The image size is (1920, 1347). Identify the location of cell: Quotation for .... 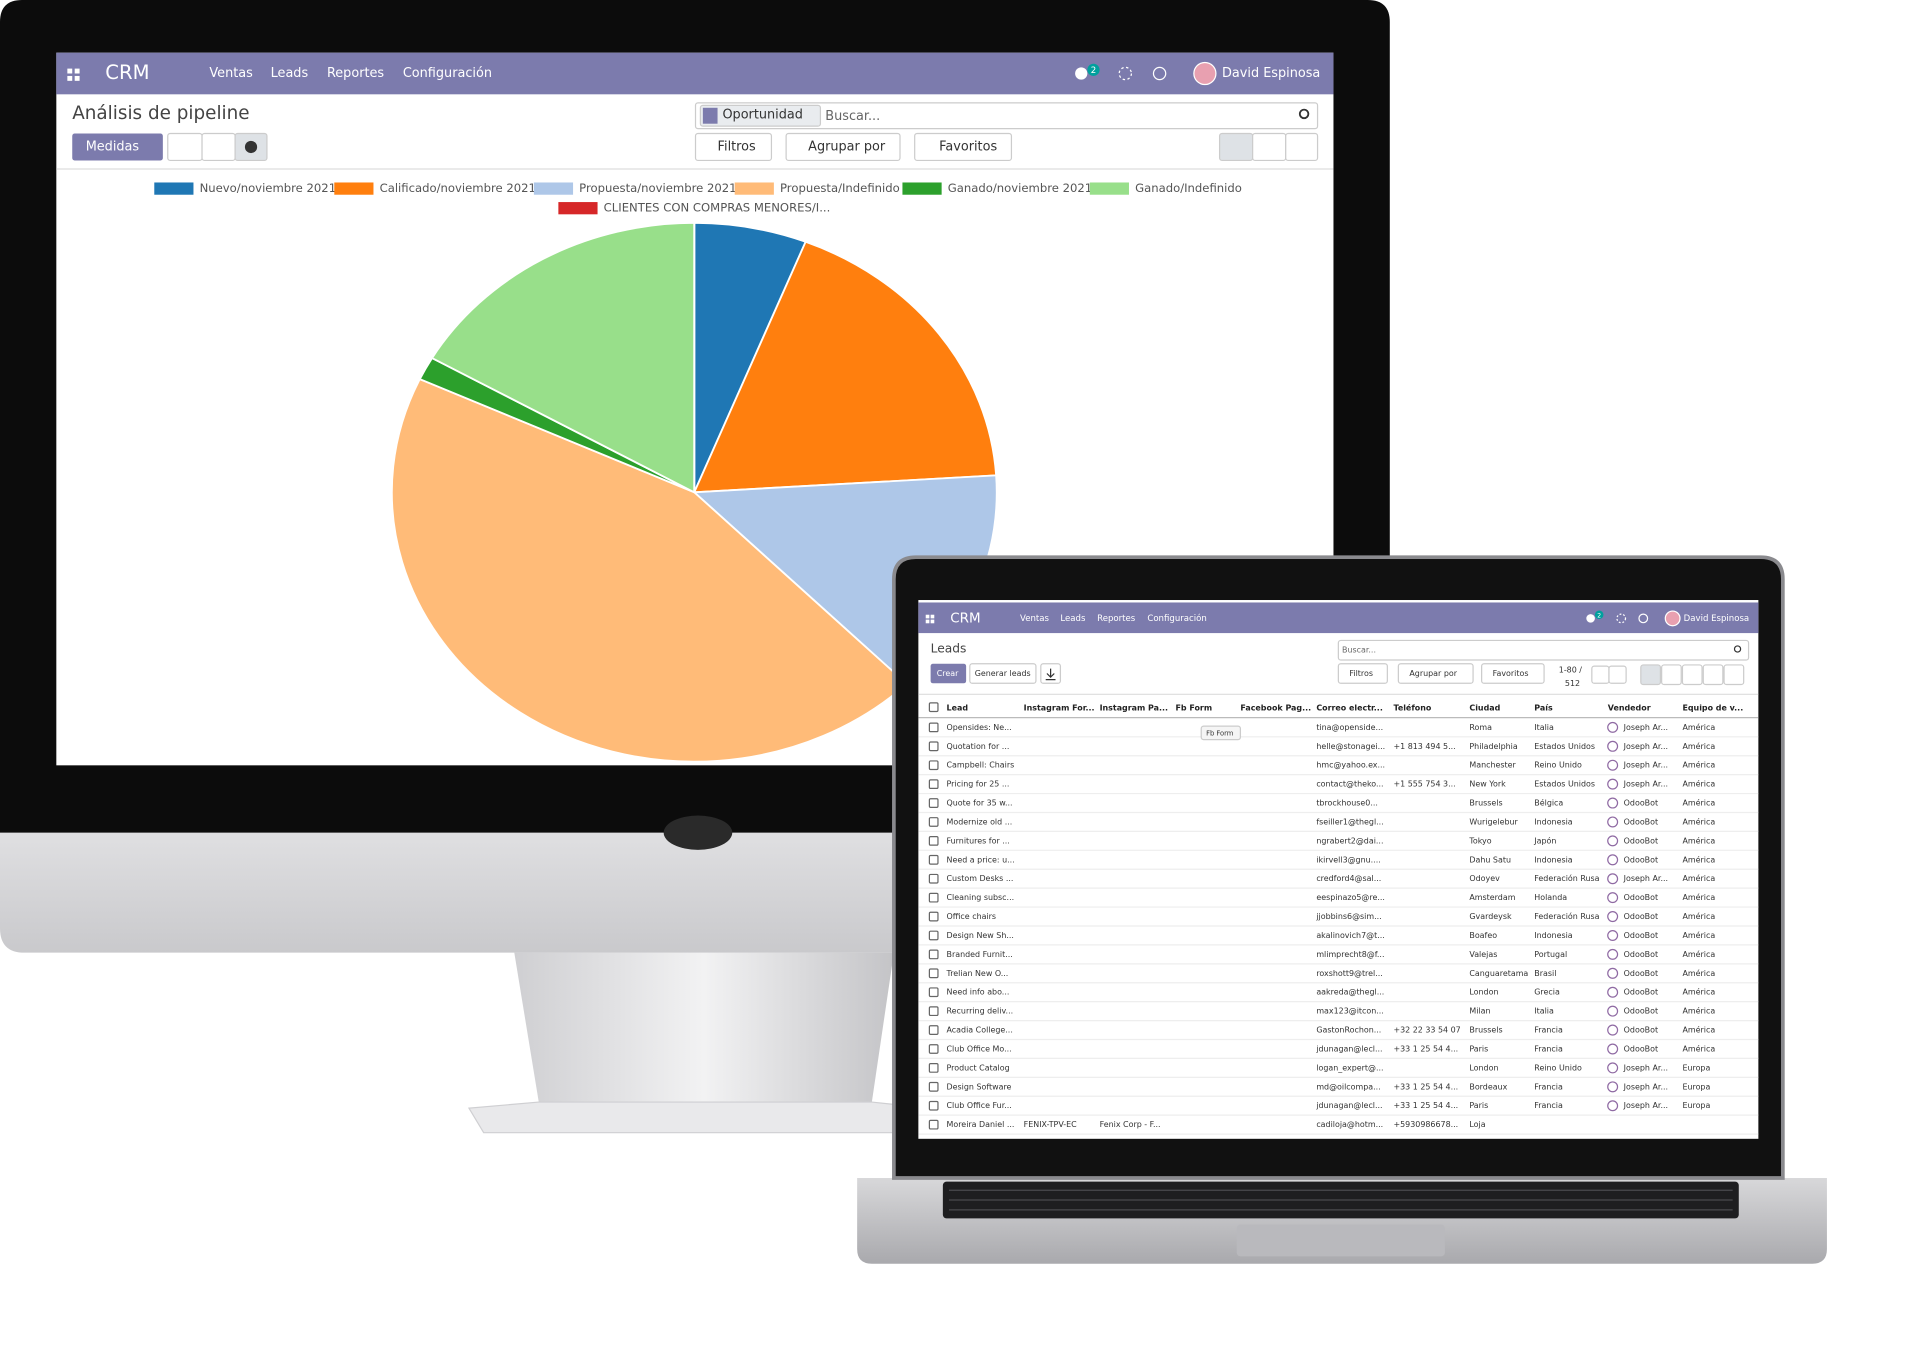
(978, 746).